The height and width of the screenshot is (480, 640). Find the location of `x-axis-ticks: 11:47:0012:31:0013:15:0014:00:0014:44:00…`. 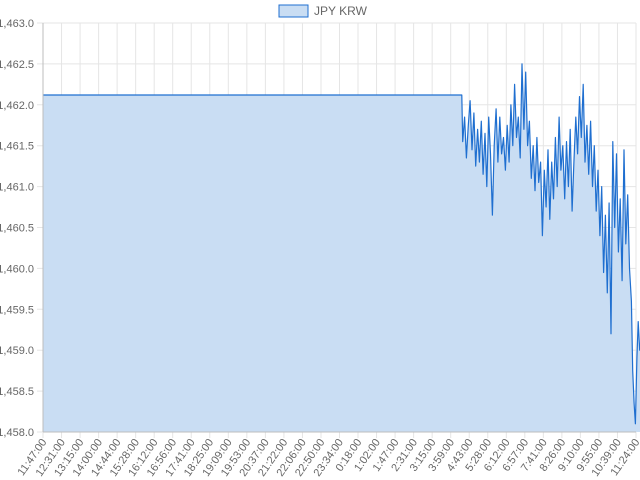

x-axis-ticks: 11:47:0012:31:0013:15:0014:00:0014:44:00… is located at coordinates (328, 458).